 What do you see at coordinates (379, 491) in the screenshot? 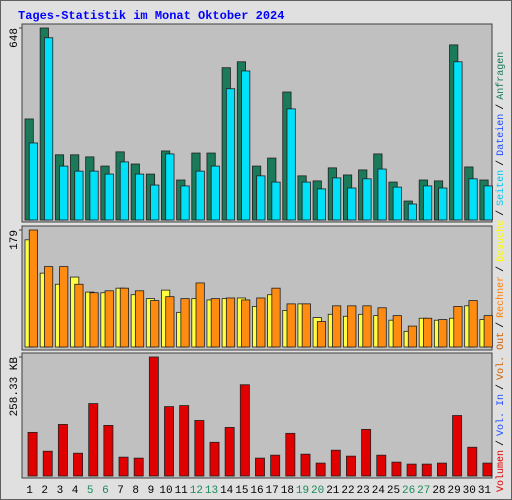
I see `x-tick-label: 24` at bounding box center [379, 491].